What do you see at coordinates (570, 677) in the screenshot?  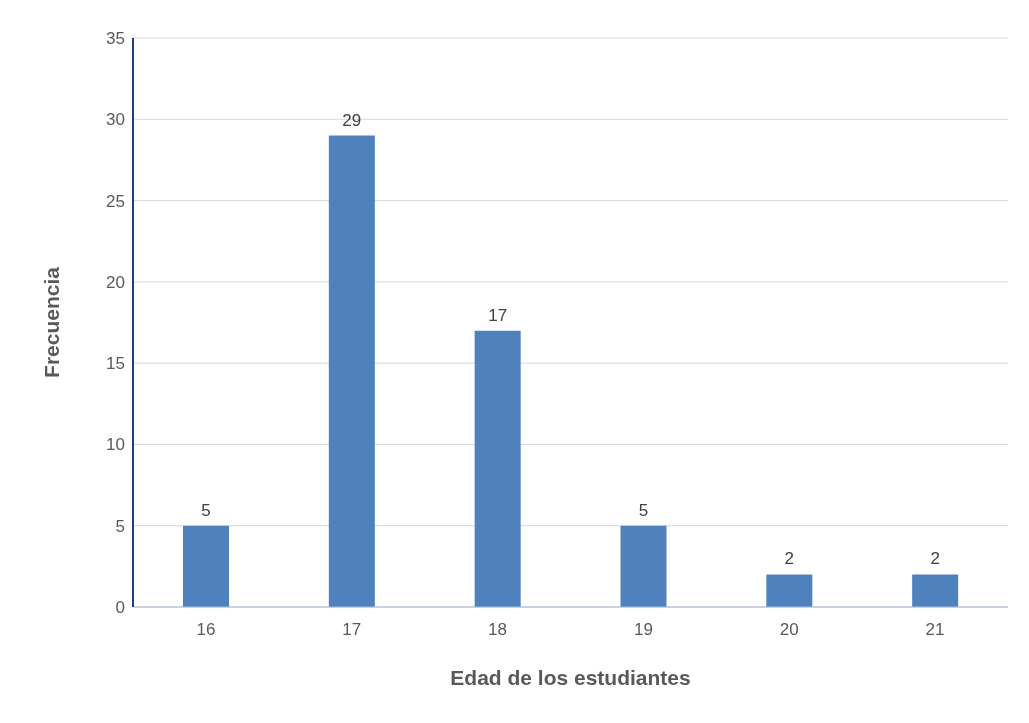 I see `x-axis-title: Edad de los estudiantes` at bounding box center [570, 677].